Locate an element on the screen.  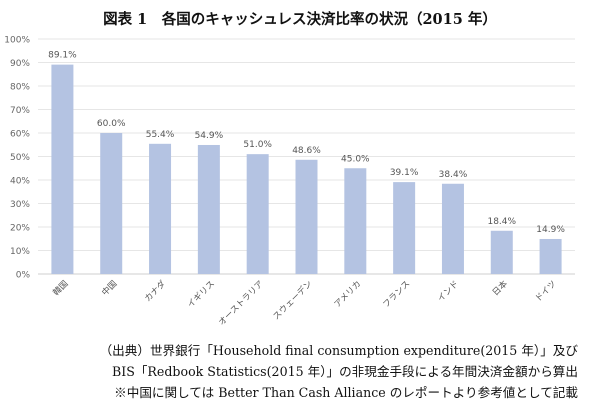
x-tick-label: オーストラリア is located at coordinates (241, 303).